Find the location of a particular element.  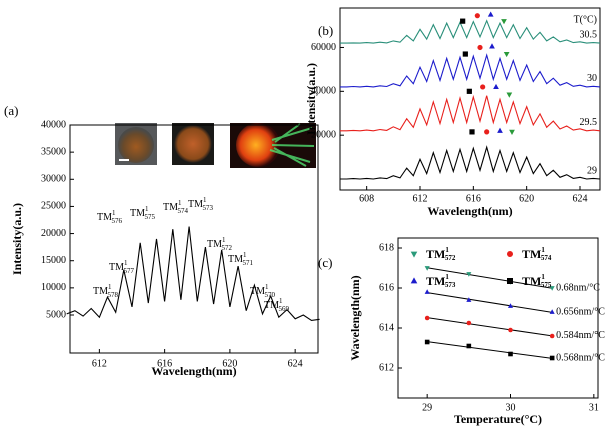

legend-label: 29 is located at coordinates (592, 170).